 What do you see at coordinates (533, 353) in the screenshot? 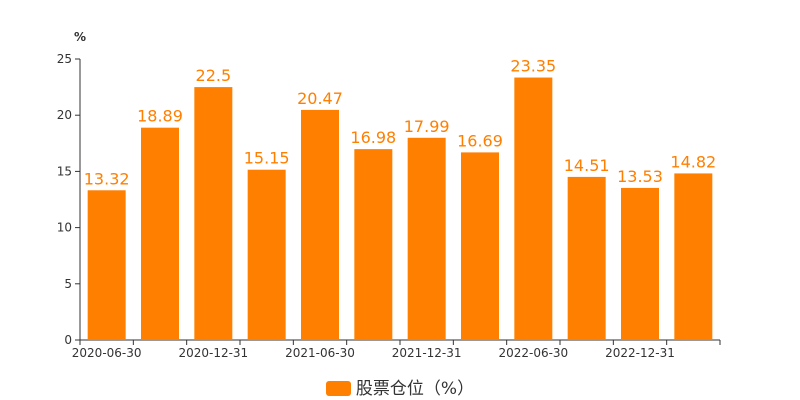
I see `x-tick-label: 2022-06-30` at bounding box center [533, 353].